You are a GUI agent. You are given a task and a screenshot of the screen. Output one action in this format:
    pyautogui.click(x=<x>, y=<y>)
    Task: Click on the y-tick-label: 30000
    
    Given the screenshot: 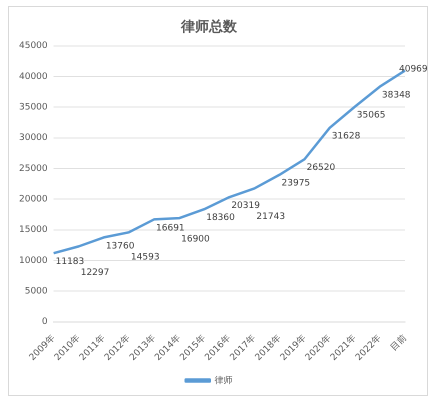 What is the action you would take?
    pyautogui.click(x=33, y=138)
    